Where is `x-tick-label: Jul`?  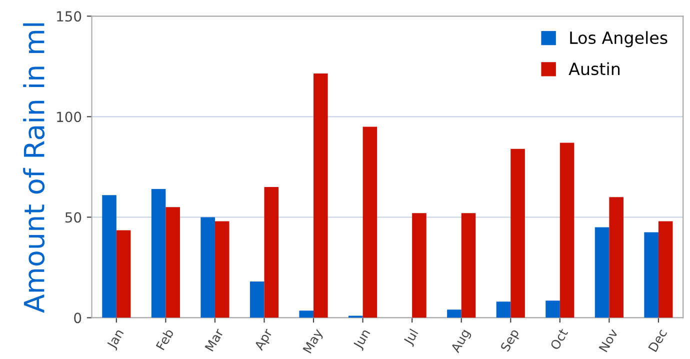 x-tick-label: Jul is located at coordinates (411, 338).